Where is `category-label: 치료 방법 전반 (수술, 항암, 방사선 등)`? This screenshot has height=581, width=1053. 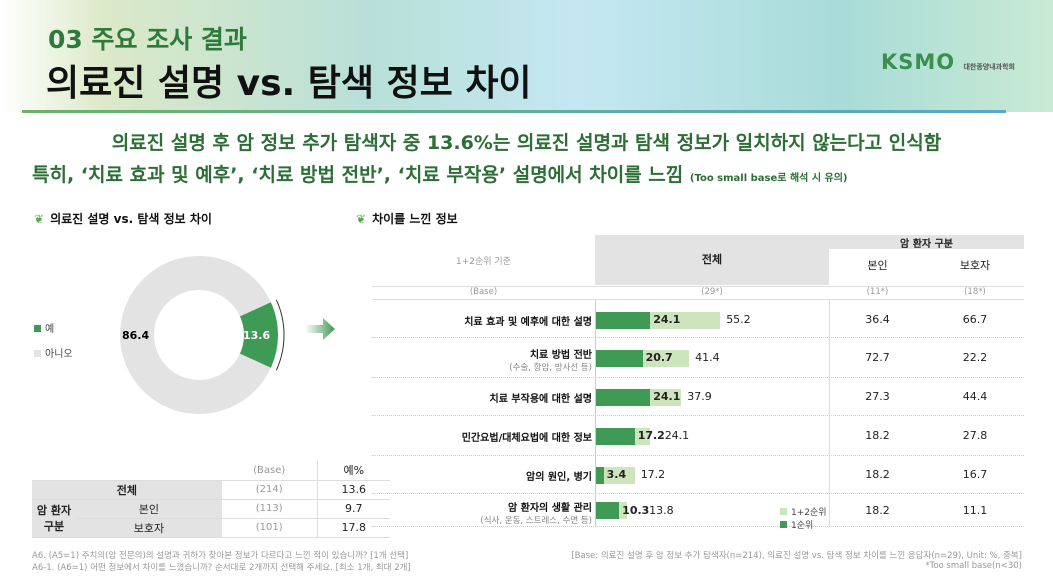 category-label: 치료 방법 전반 (수술, 항암, 방사선 등) is located at coordinates (550, 361).